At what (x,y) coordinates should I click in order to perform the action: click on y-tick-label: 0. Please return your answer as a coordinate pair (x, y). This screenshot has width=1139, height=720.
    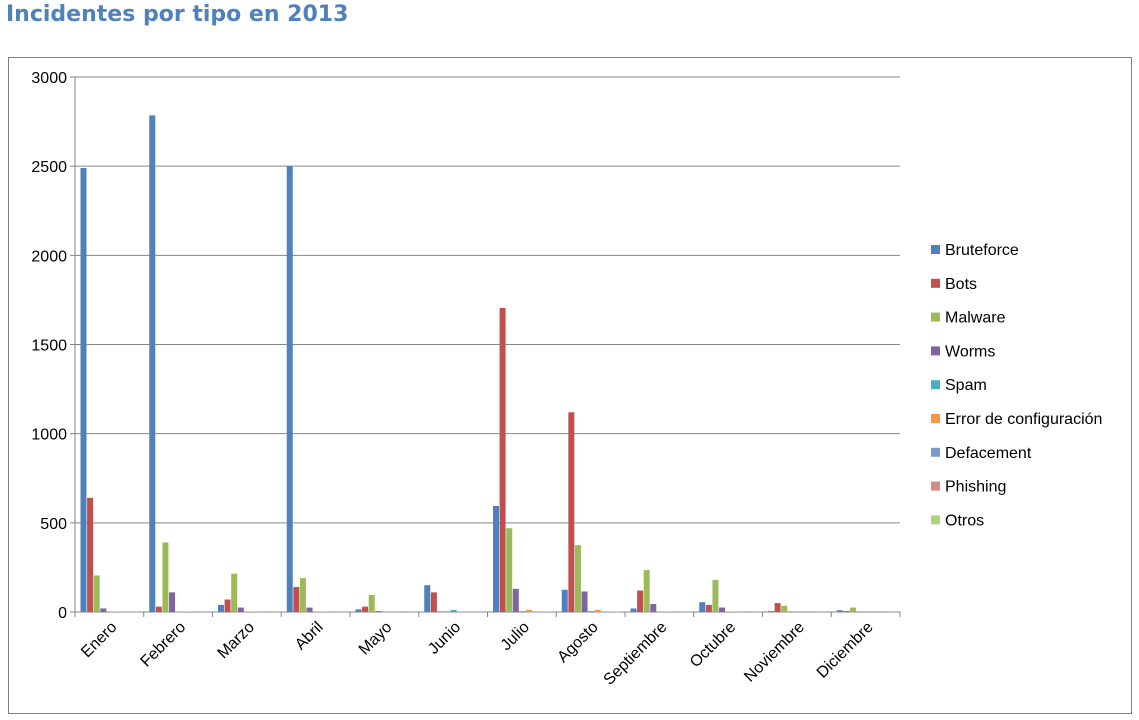
    Looking at the image, I should click on (62, 613).